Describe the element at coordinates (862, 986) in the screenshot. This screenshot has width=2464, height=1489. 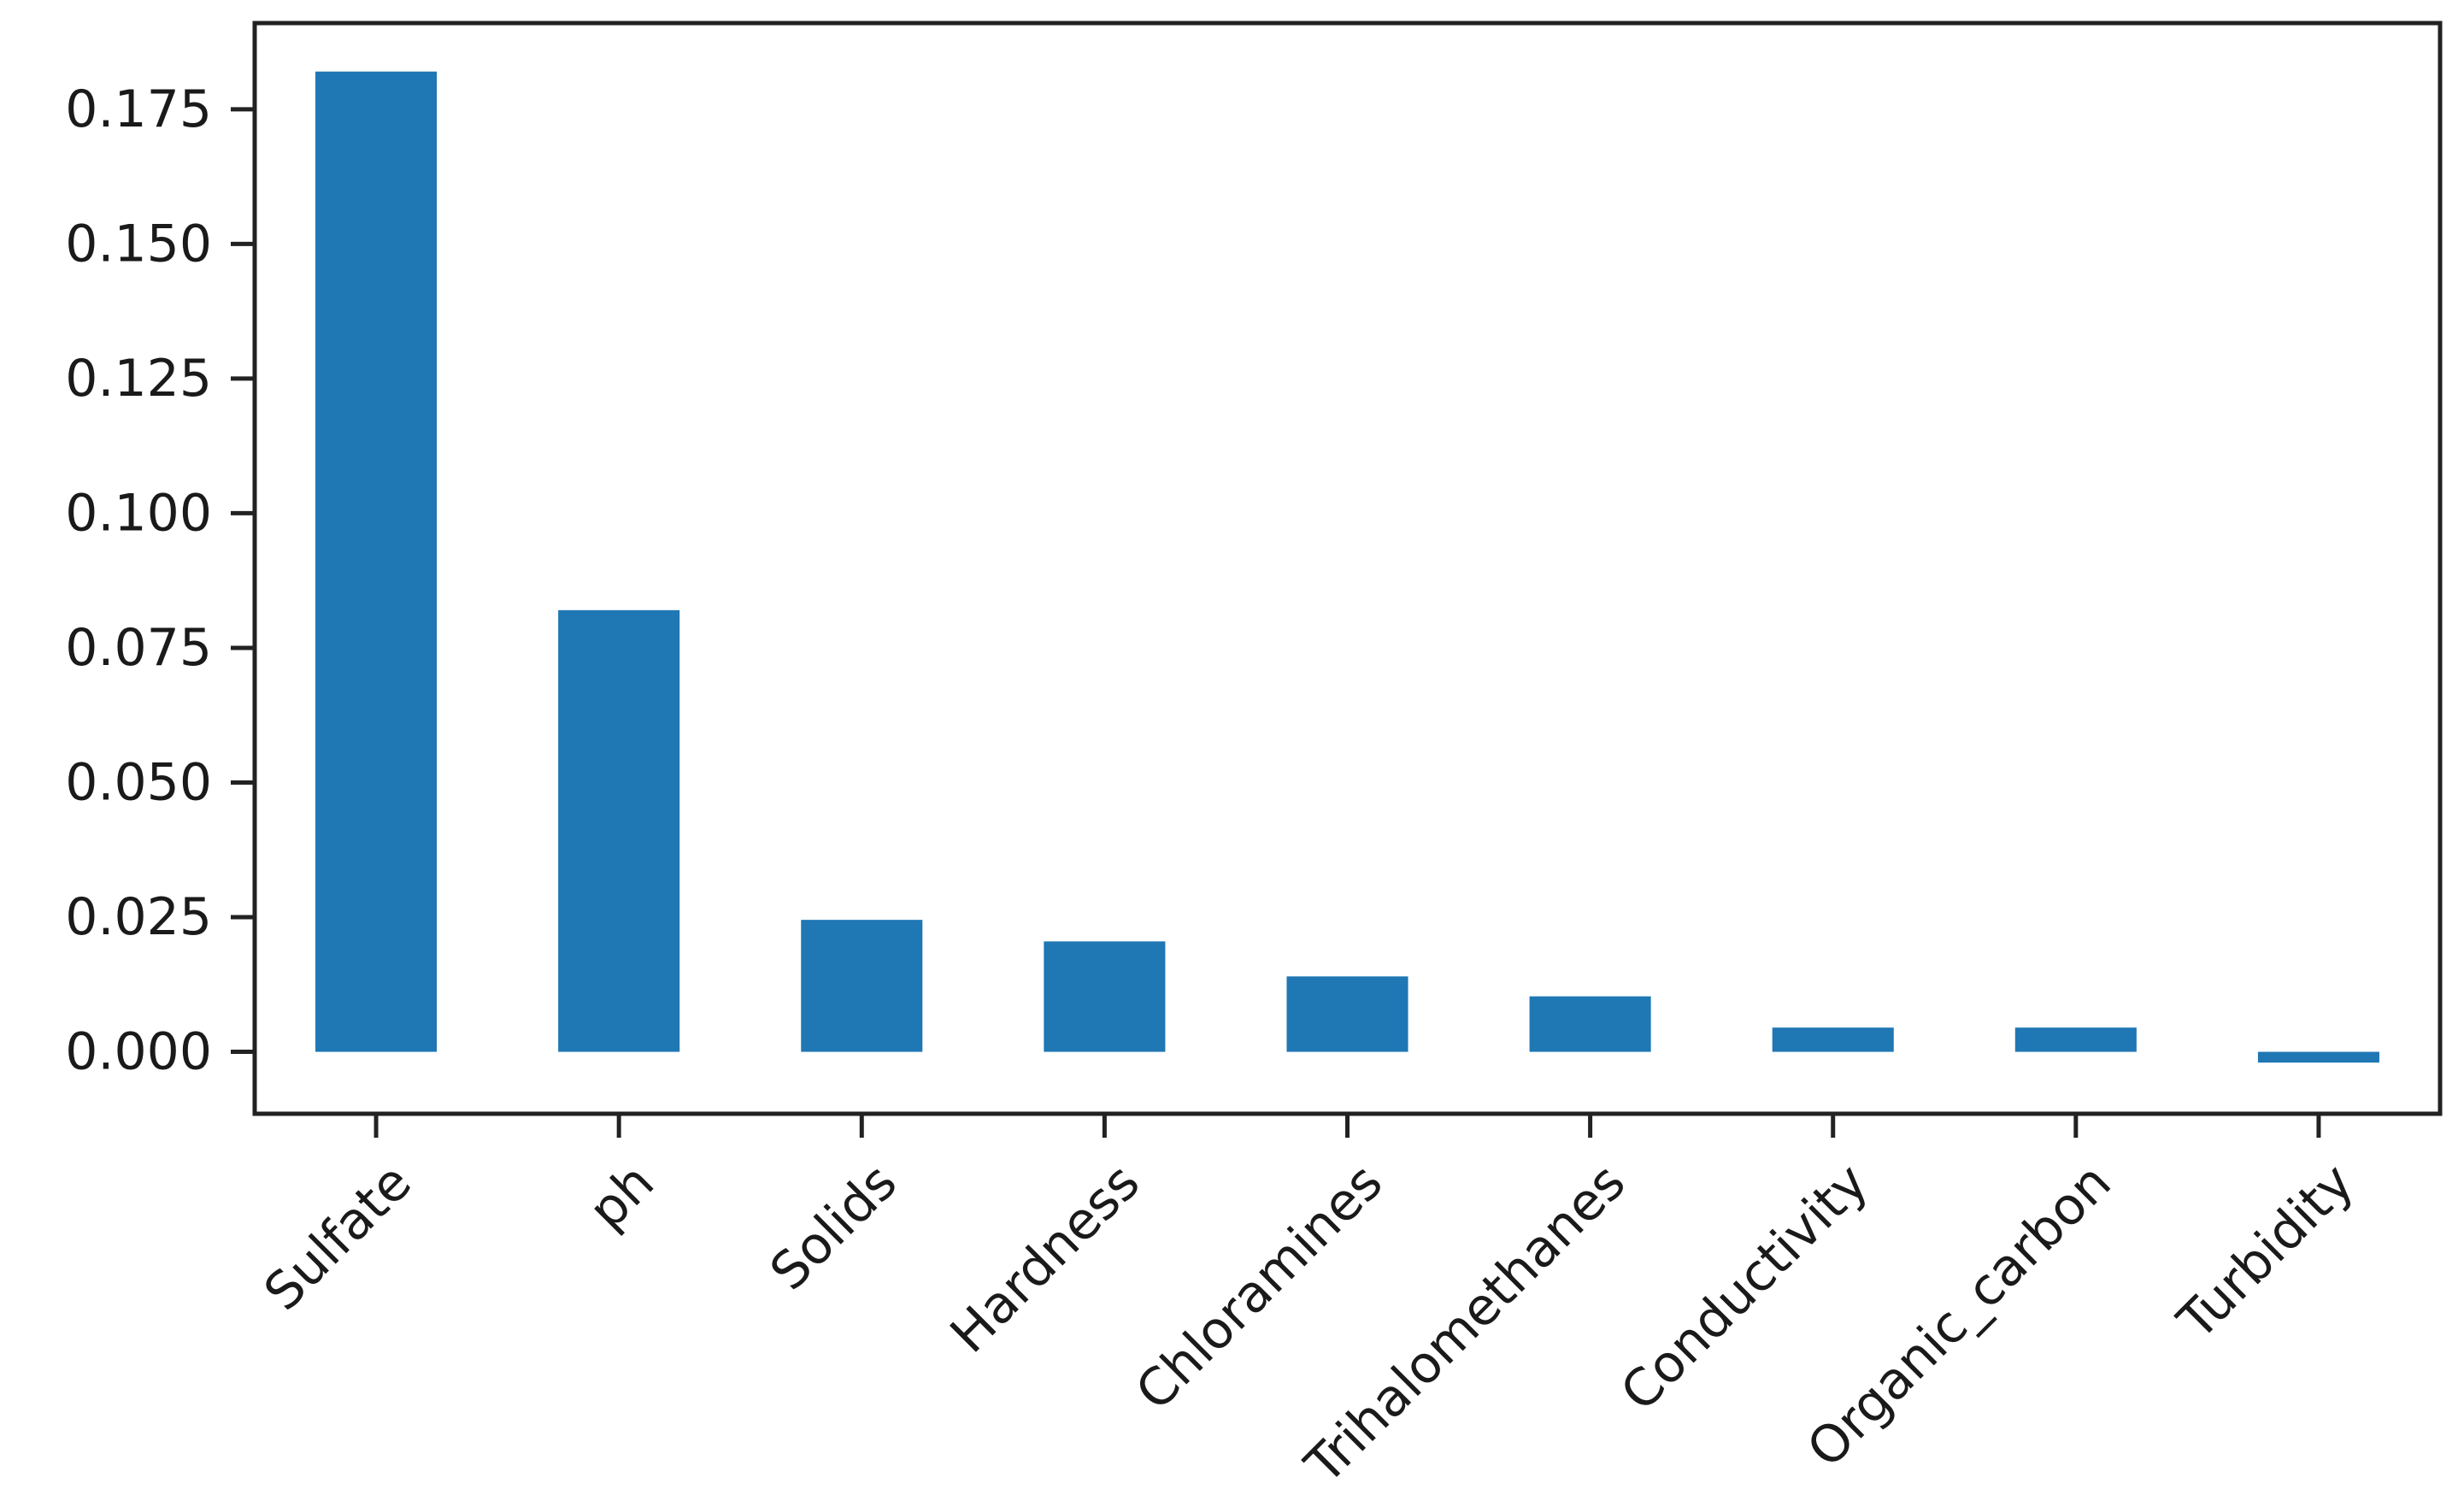
I see `bar-solids` at that location.